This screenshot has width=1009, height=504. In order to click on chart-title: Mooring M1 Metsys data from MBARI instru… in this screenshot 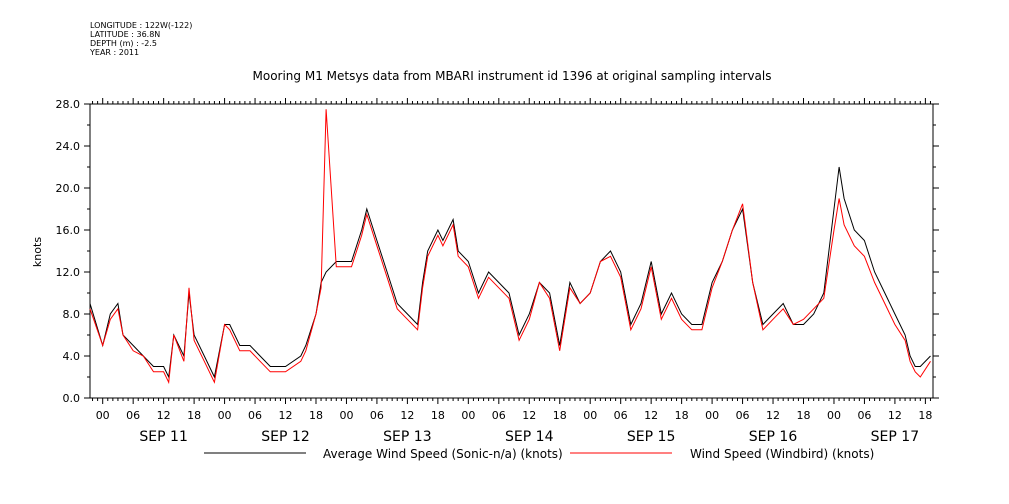, I will do `click(512, 76)`.